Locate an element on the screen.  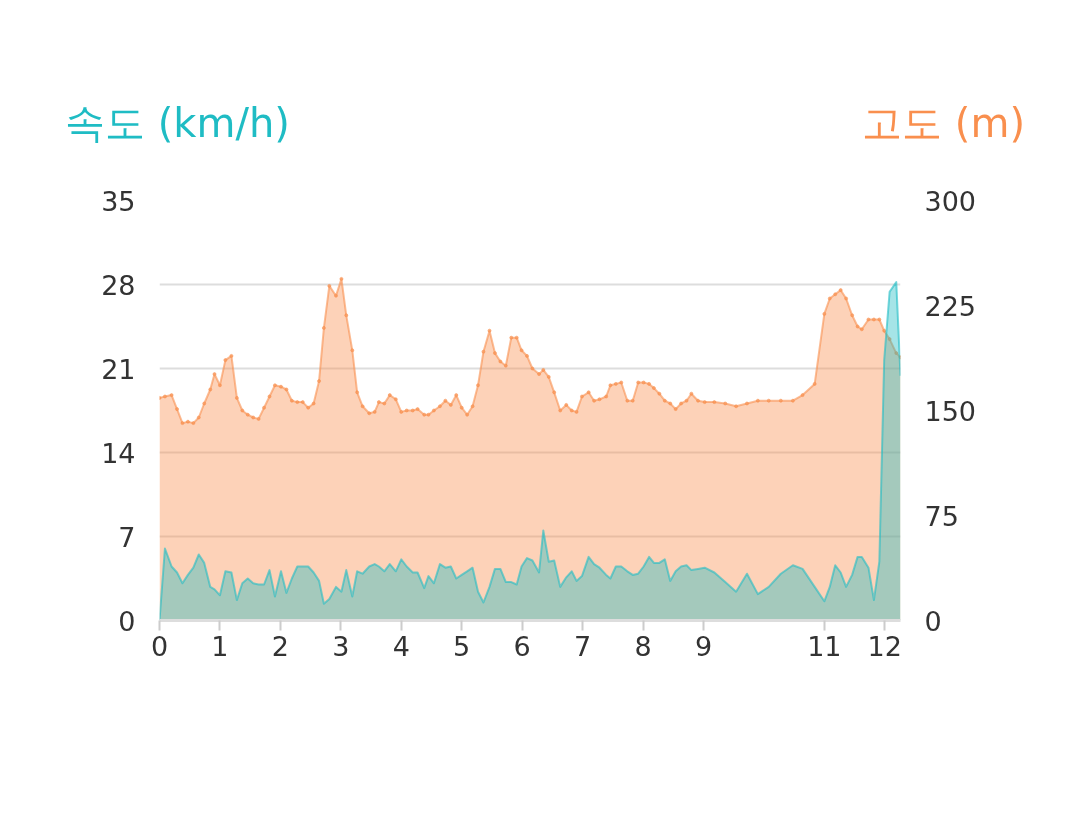
y2-tick-label: 225 is located at coordinates (950, 306).